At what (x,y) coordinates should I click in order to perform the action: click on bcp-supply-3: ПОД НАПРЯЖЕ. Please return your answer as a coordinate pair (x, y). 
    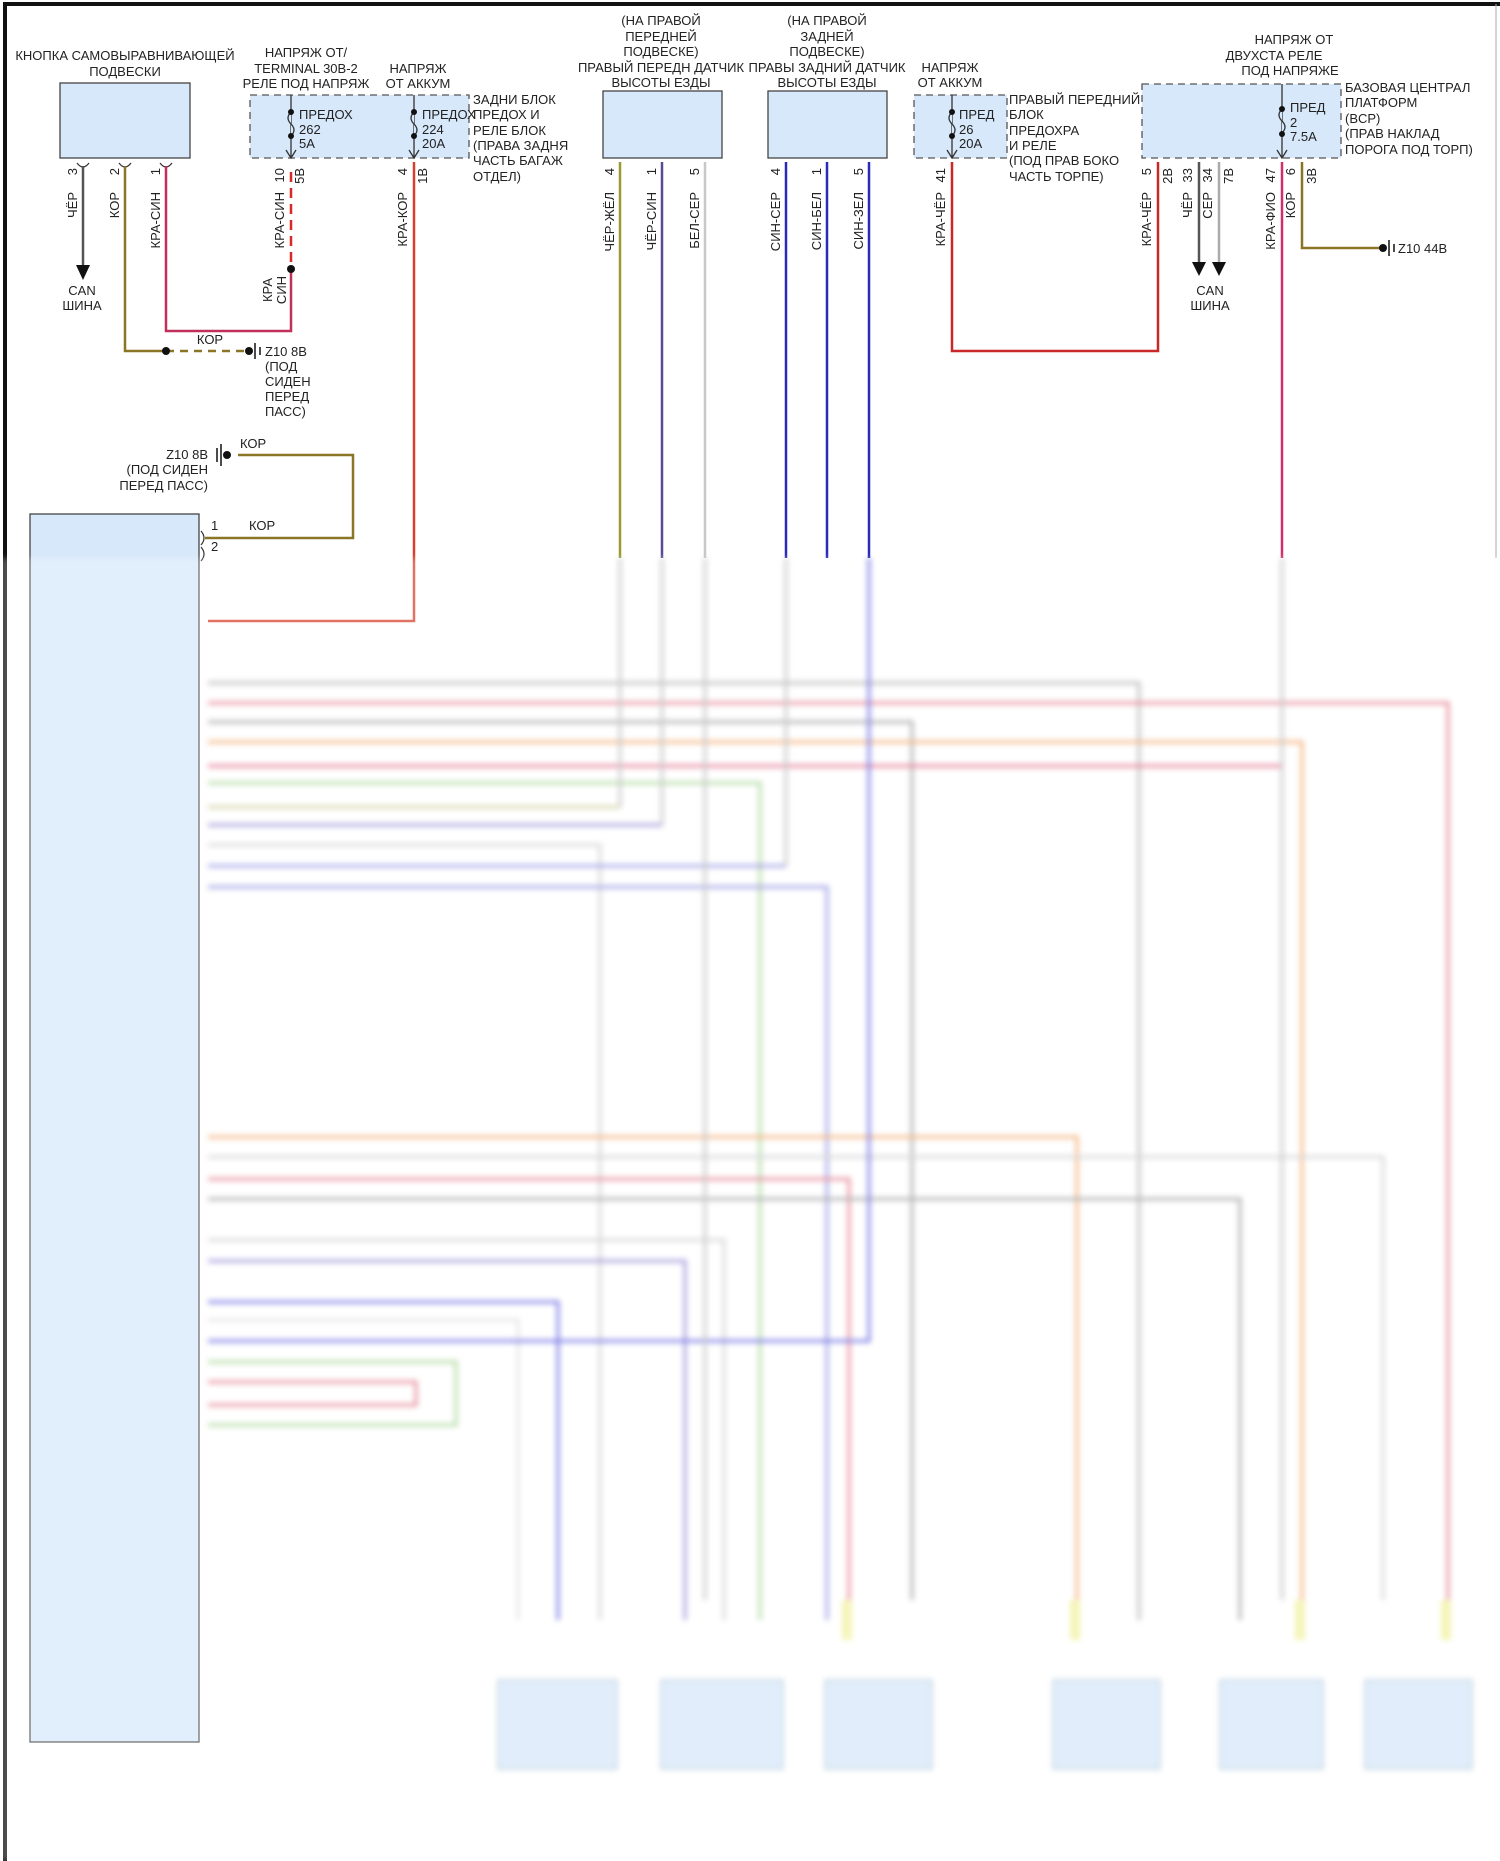
    Looking at the image, I should click on (1290, 70).